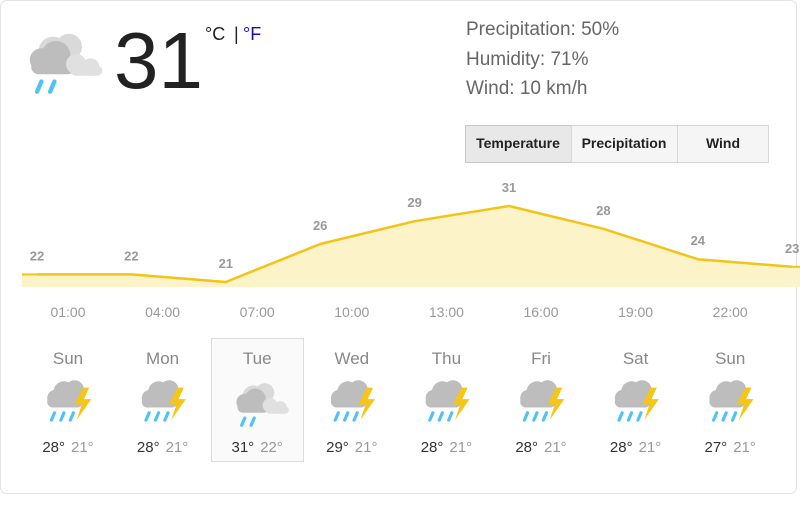 This screenshot has height=505, width=800. What do you see at coordinates (257, 312) in the screenshot?
I see `time-label: 07:00` at bounding box center [257, 312].